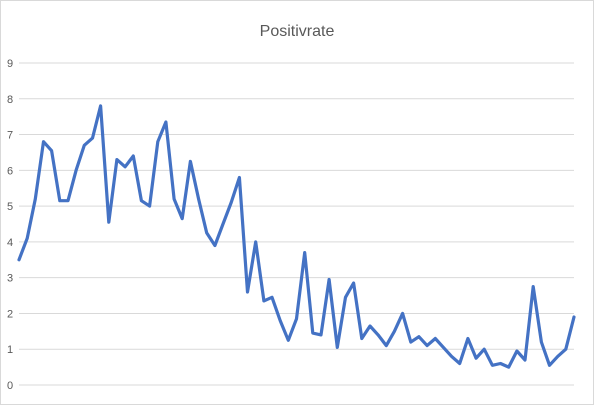 Image resolution: width=594 pixels, height=405 pixels. I want to click on y-tick-label: 9, so click(10, 64).